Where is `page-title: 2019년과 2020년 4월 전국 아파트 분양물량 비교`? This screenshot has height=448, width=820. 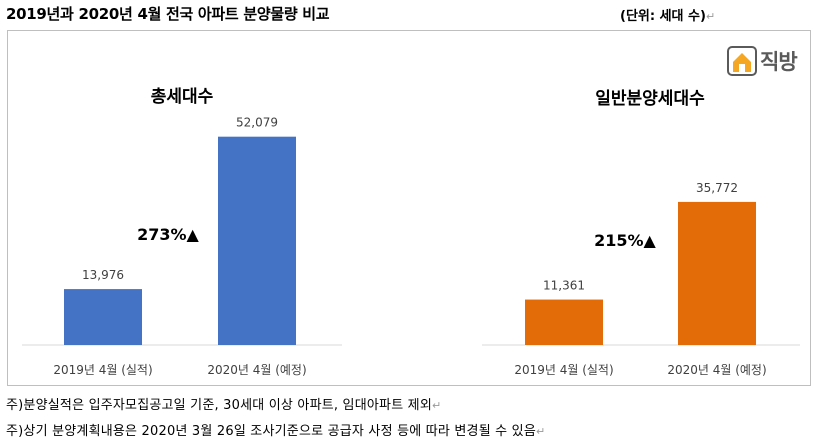
page-title: 2019년과 2020년 4월 전국 아파트 분양물량 비교 is located at coordinates (168, 14).